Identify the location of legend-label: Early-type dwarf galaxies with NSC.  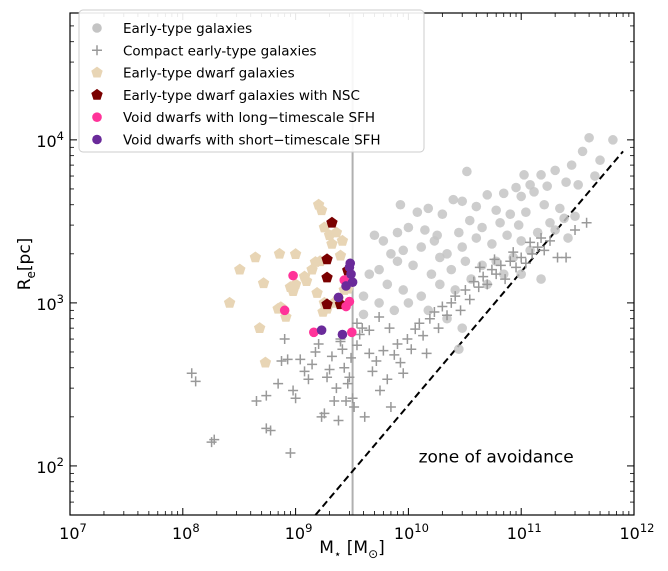
(241, 96).